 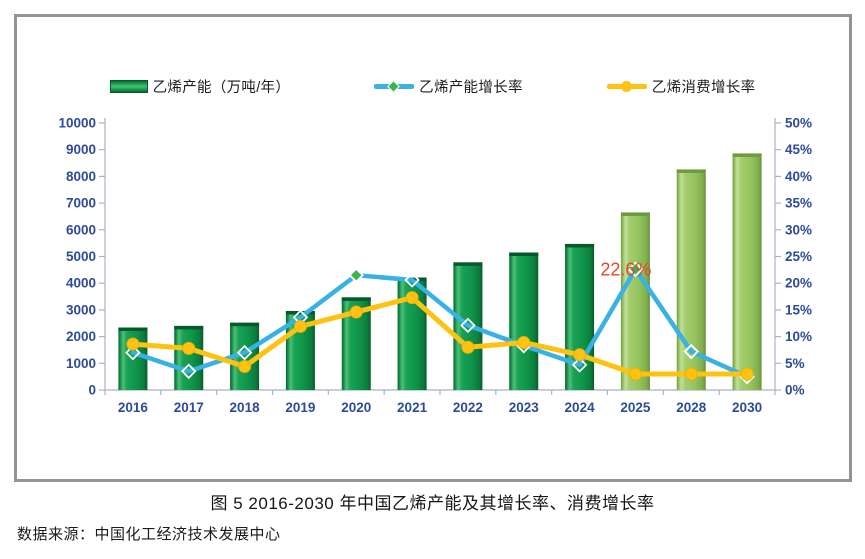 I want to click on bar-swatch-icon, so click(x=128, y=86).